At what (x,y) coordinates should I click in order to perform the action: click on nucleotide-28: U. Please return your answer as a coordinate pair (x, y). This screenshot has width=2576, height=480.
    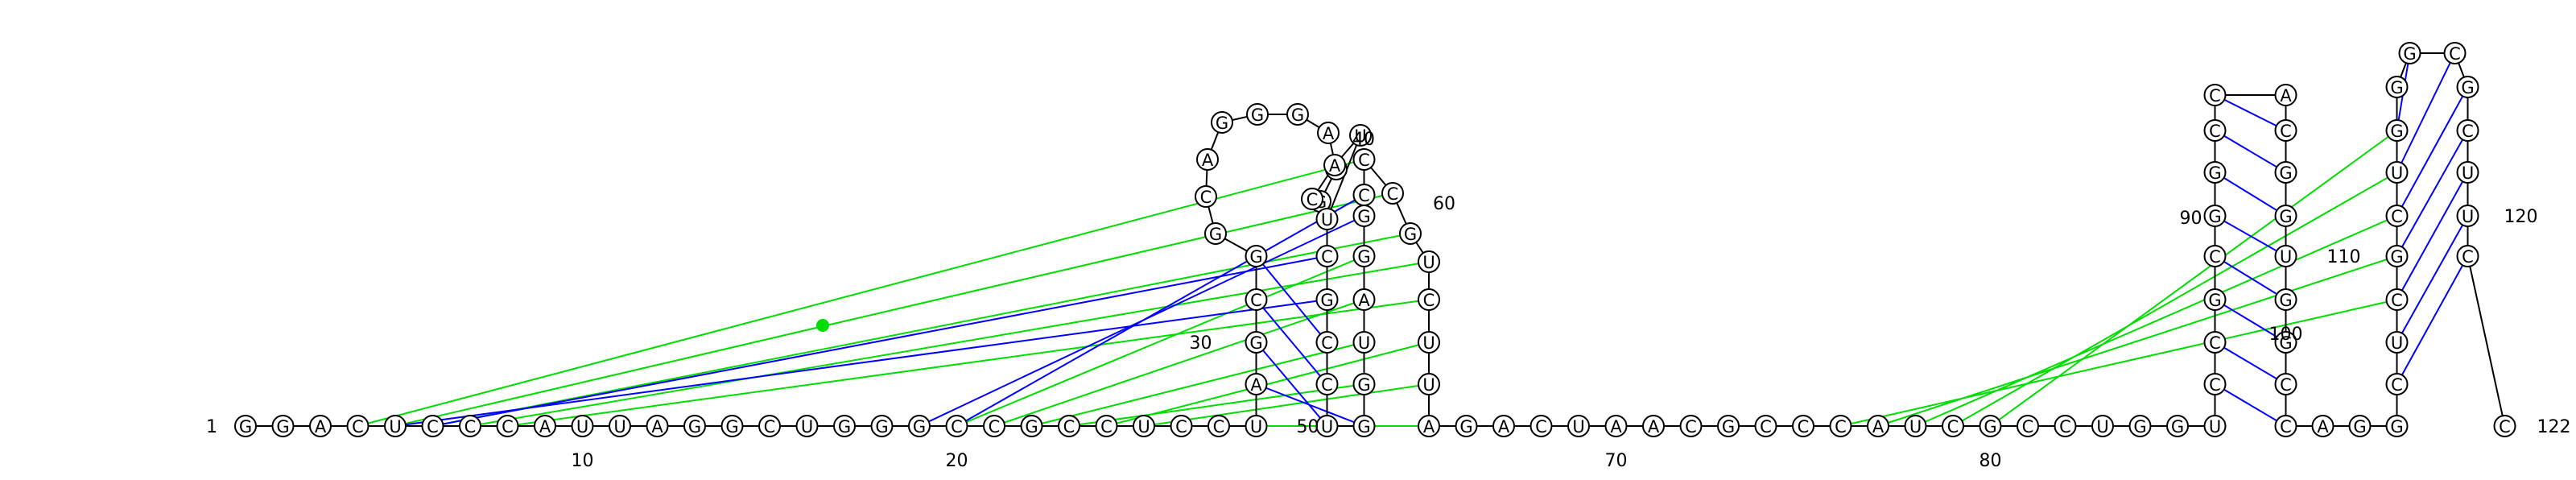
    Looking at the image, I should click on (1256, 426).